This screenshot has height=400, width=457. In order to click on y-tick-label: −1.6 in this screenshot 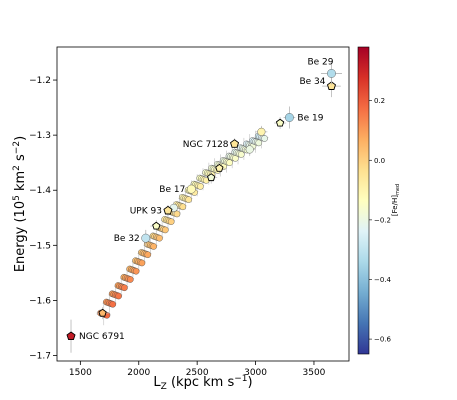, I will do `click(40, 301)`.